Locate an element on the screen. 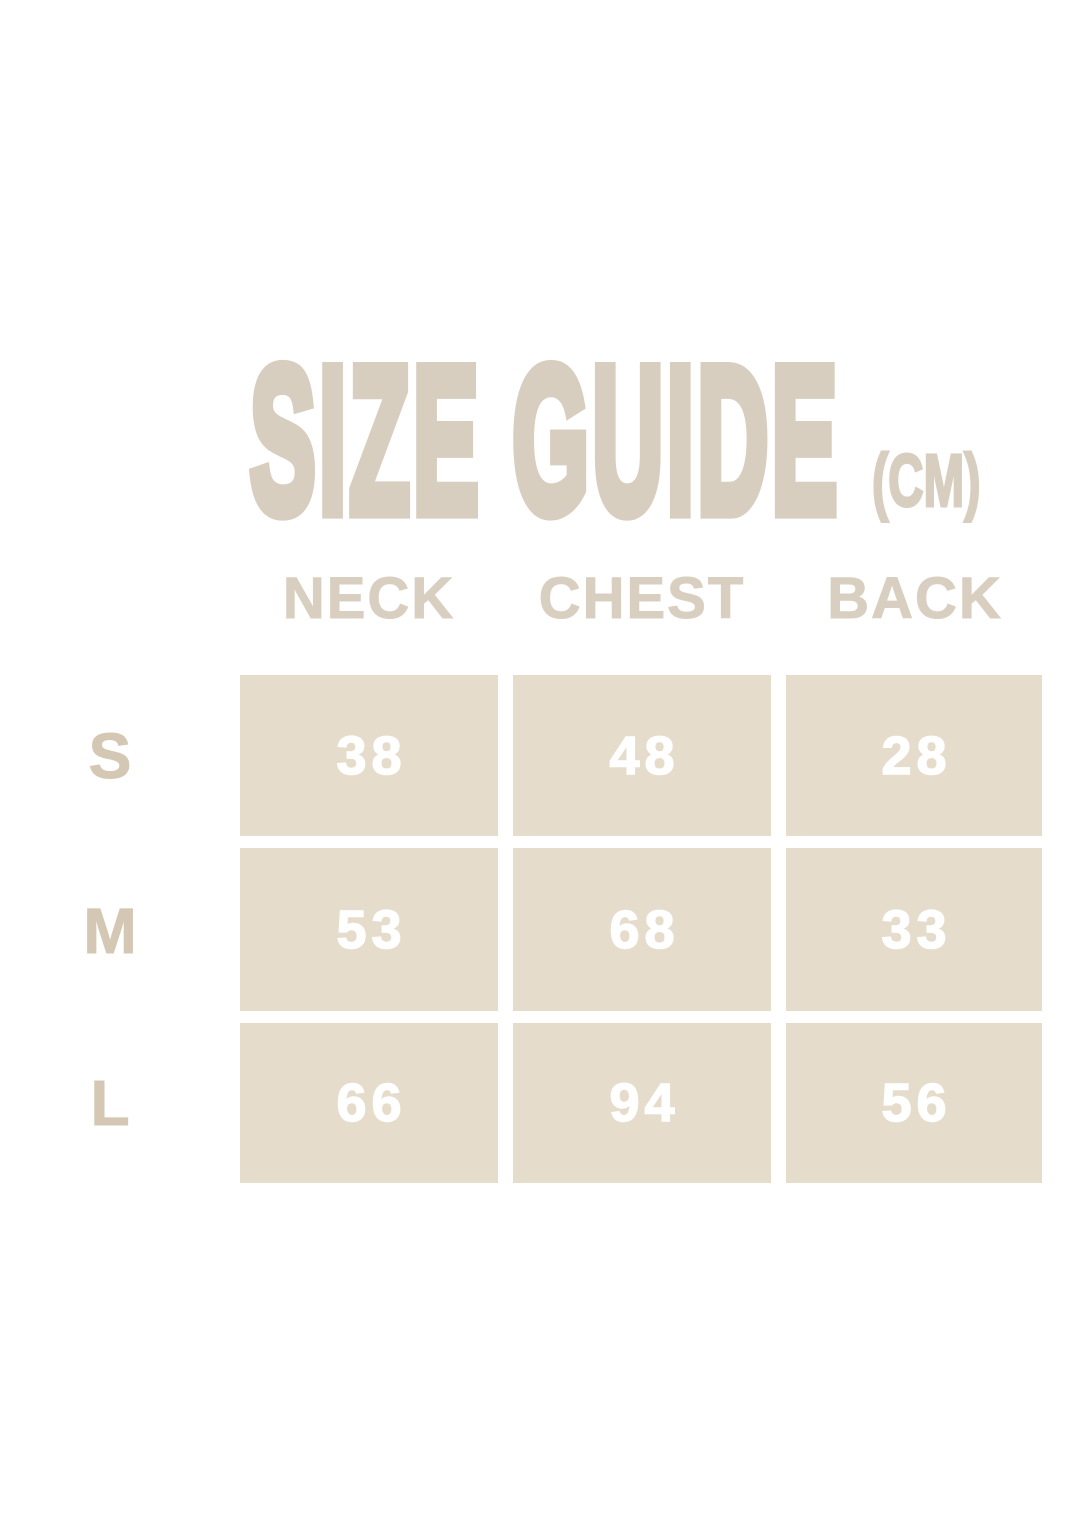 The width and height of the screenshot is (1080, 1528). table-cell-s-neck: 38 is located at coordinates (369, 755).